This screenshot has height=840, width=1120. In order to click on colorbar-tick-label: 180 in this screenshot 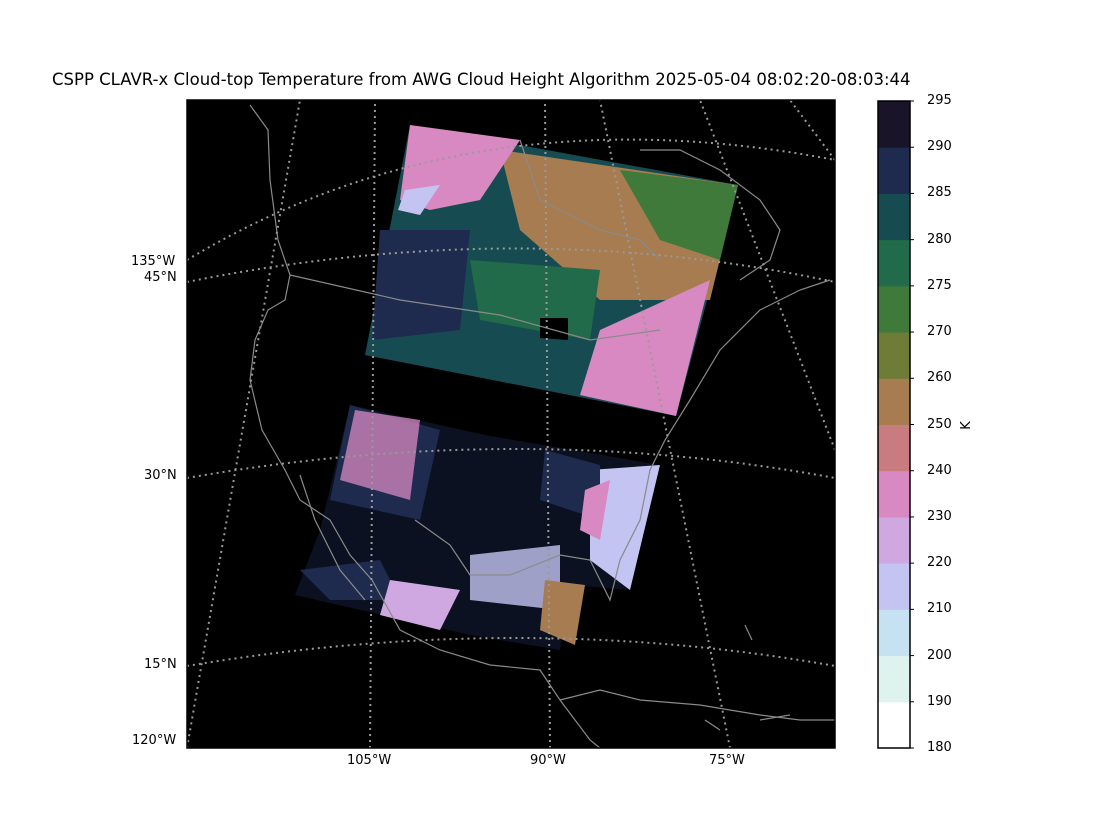, I will do `click(939, 747)`.